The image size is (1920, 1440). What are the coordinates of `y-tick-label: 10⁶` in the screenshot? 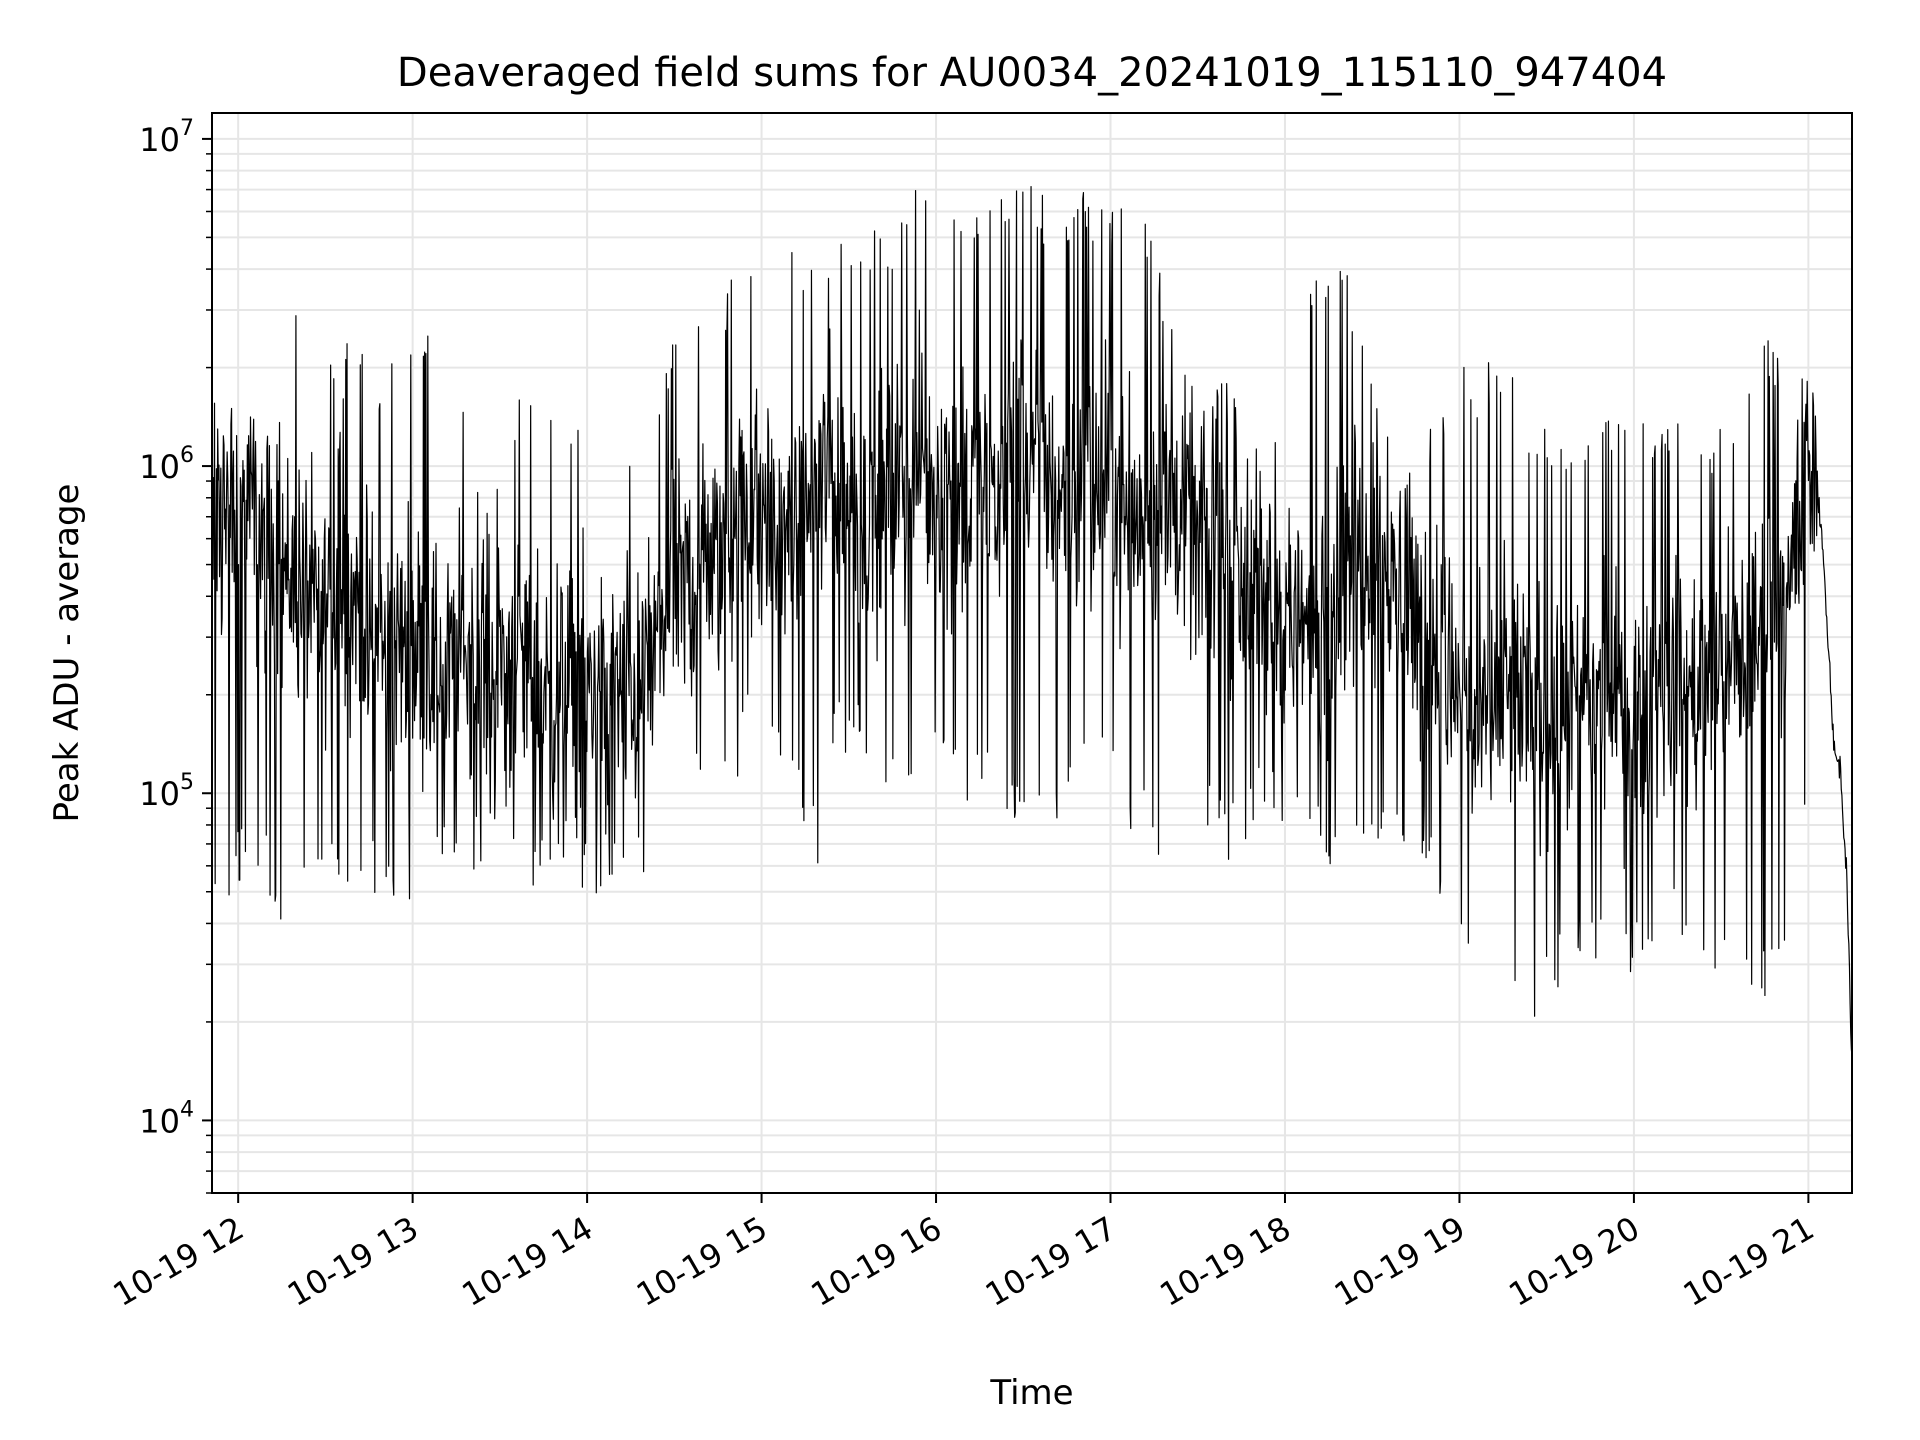 It's located at (166, 464).